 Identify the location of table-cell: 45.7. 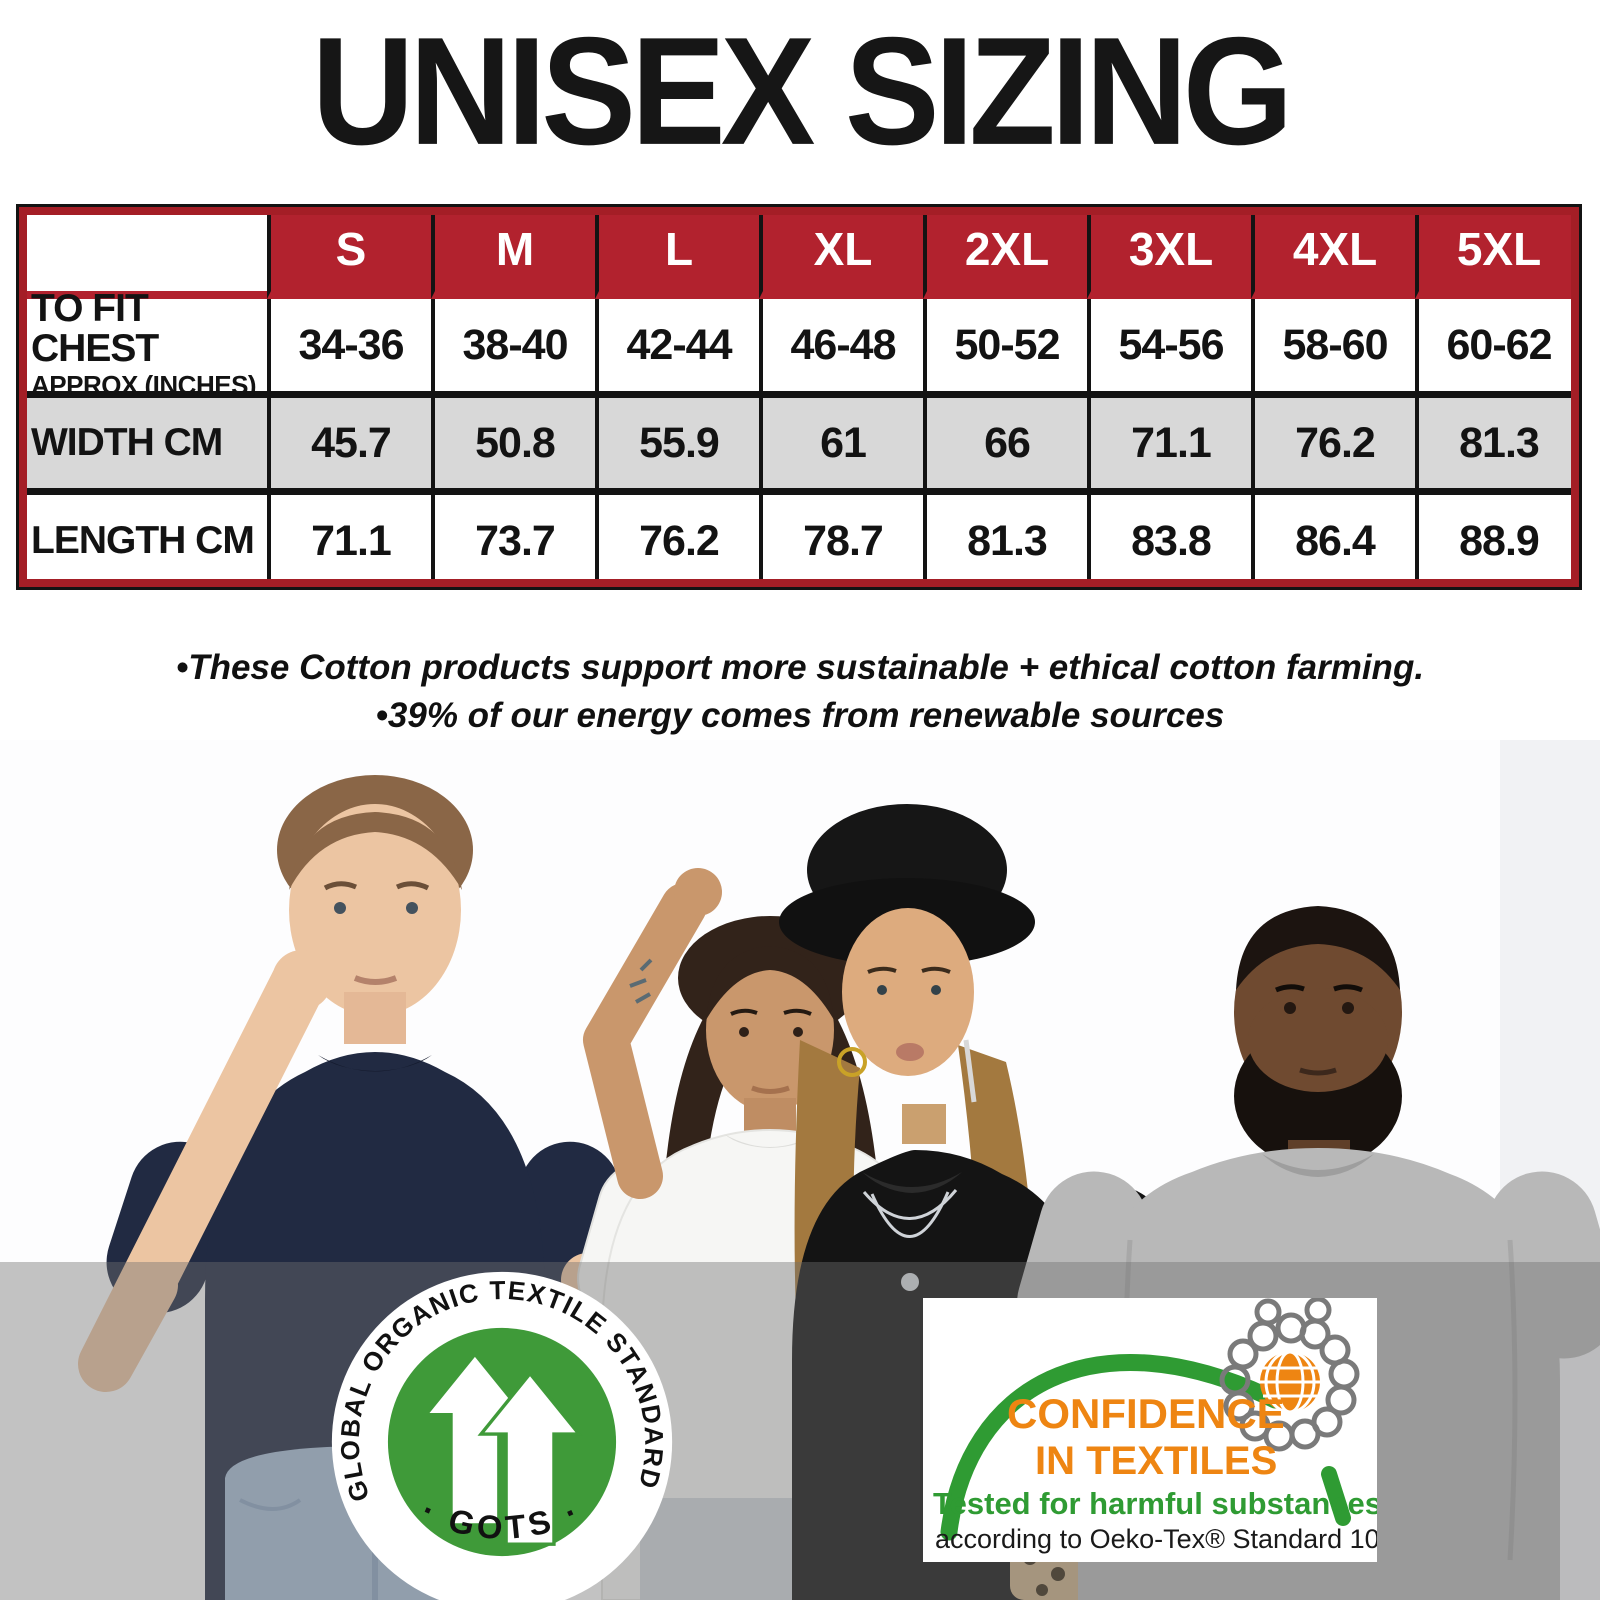
(349, 446).